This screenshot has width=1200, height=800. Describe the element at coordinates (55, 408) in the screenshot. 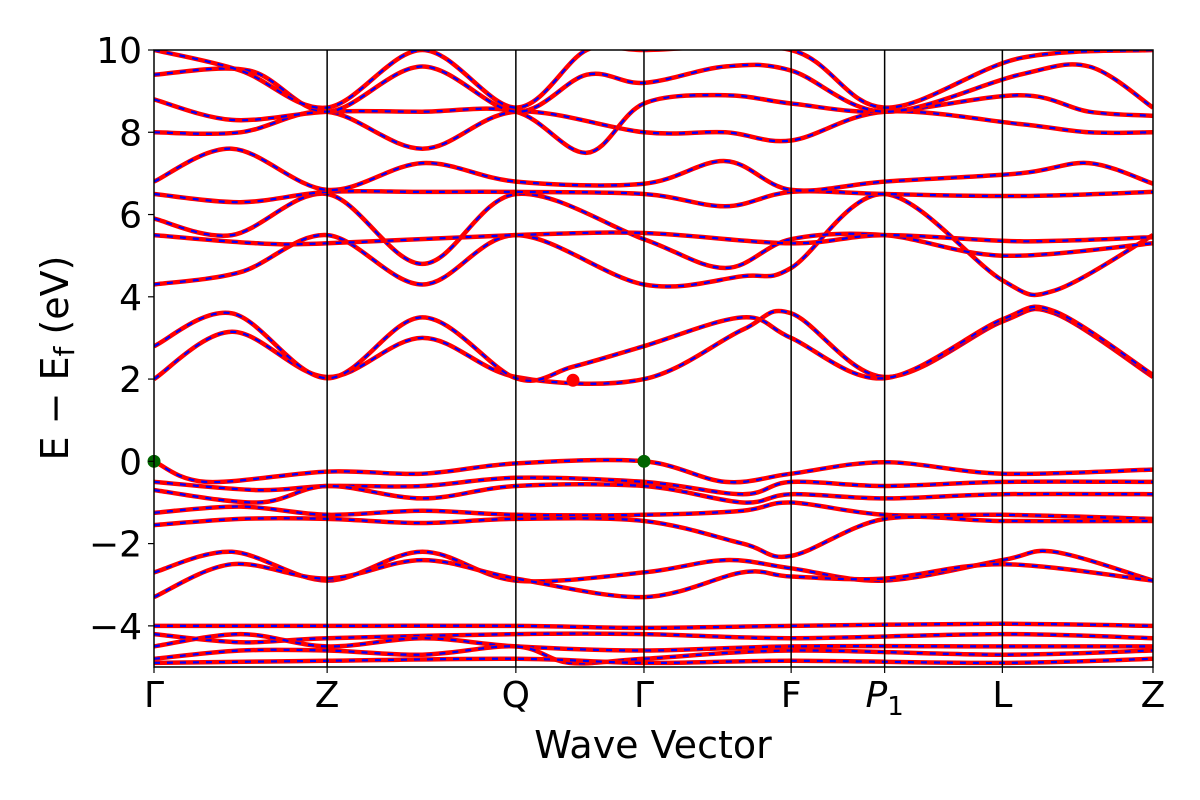

I see `y-axis-title-main: E − E` at that location.